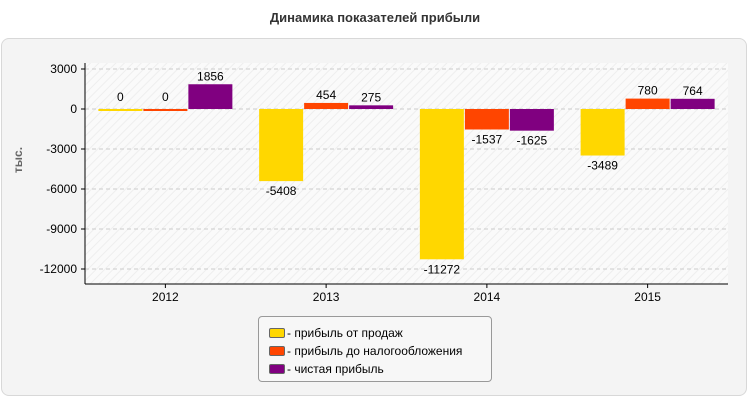  Describe the element at coordinates (335, 369) in the screenshot. I see `legend-label-net-profit: - чистая прибыль` at that location.